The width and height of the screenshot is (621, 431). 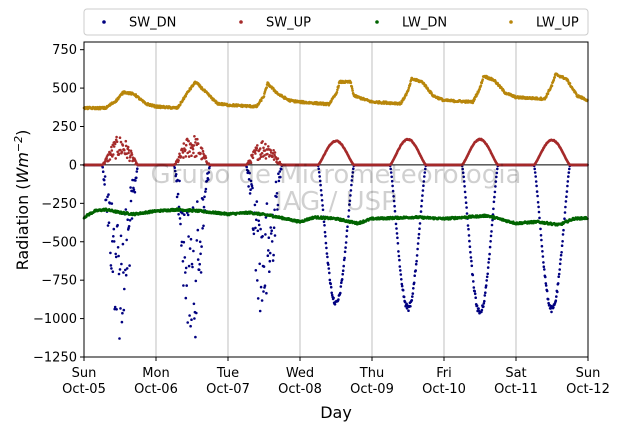 What do you see at coordinates (156, 389) in the screenshot?
I see `x-tick-label-date: Oct-06` at bounding box center [156, 389].